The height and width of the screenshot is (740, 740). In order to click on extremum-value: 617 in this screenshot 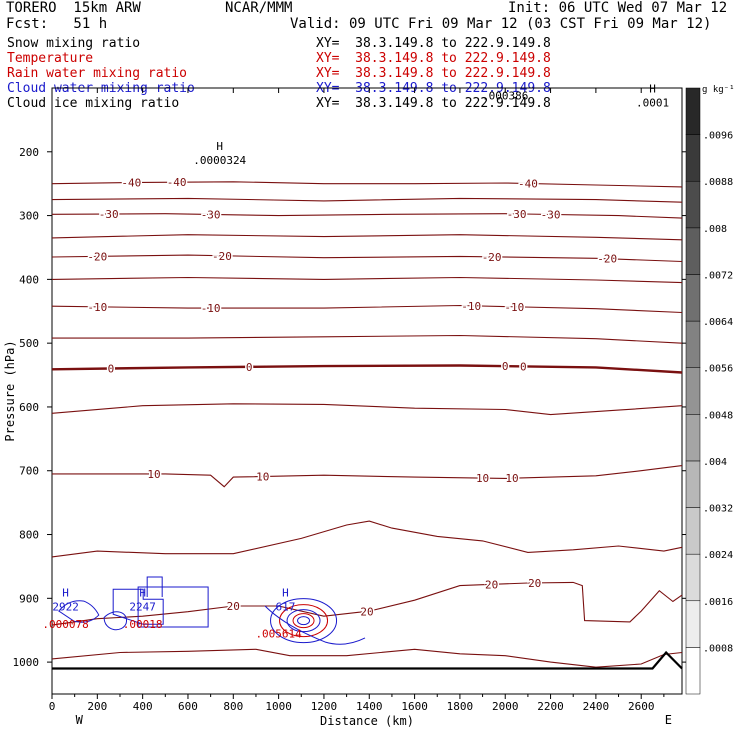, I will do `click(285, 606)`.